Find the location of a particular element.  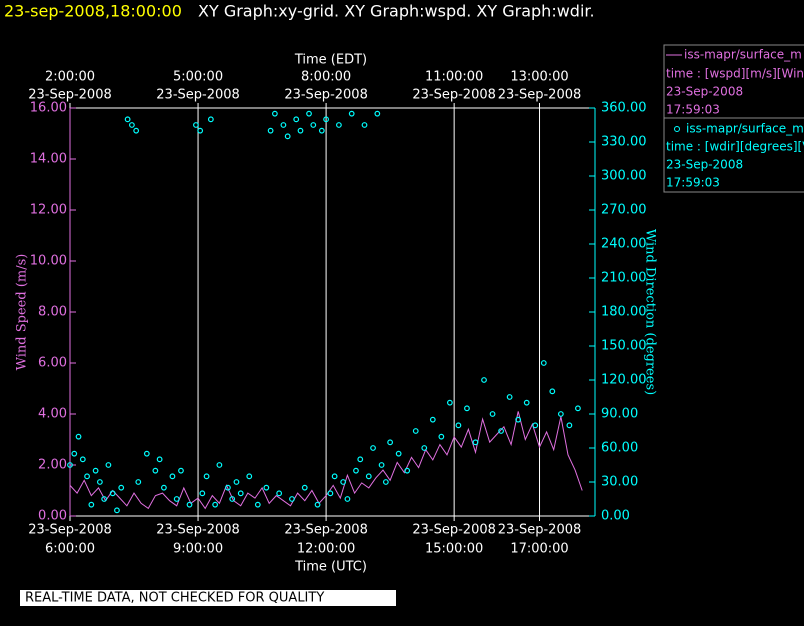

y-tick-label: 2.00 is located at coordinates (52, 465).